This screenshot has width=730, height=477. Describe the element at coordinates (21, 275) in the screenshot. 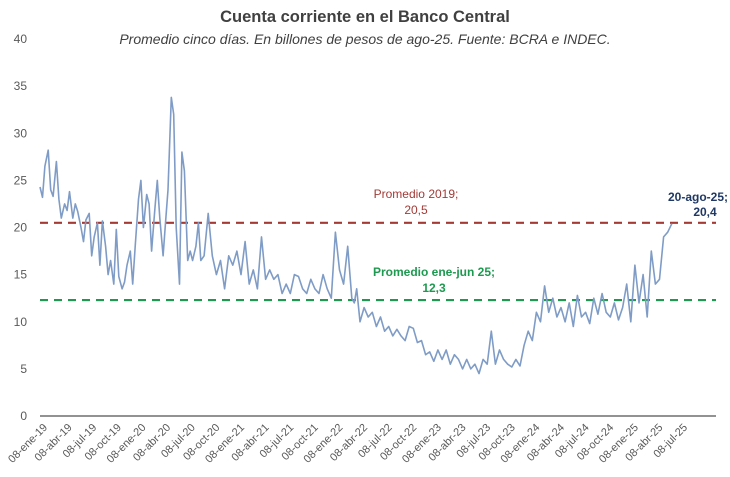

I see `y-tick-label: 15` at that location.